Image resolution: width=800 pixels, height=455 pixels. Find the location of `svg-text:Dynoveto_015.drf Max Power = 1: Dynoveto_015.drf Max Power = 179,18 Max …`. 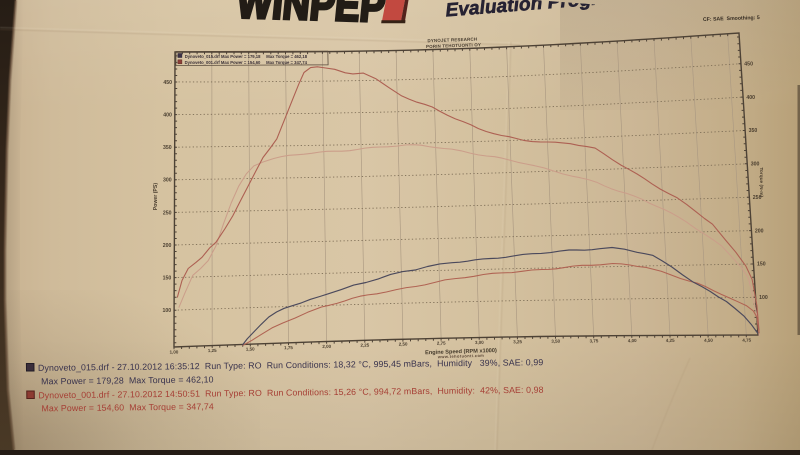

svg-text:Dynoveto_015.drf Max Power = 1: Dynoveto_015.drf Max Power = 179,18 Max … is located at coordinates (246, 56).